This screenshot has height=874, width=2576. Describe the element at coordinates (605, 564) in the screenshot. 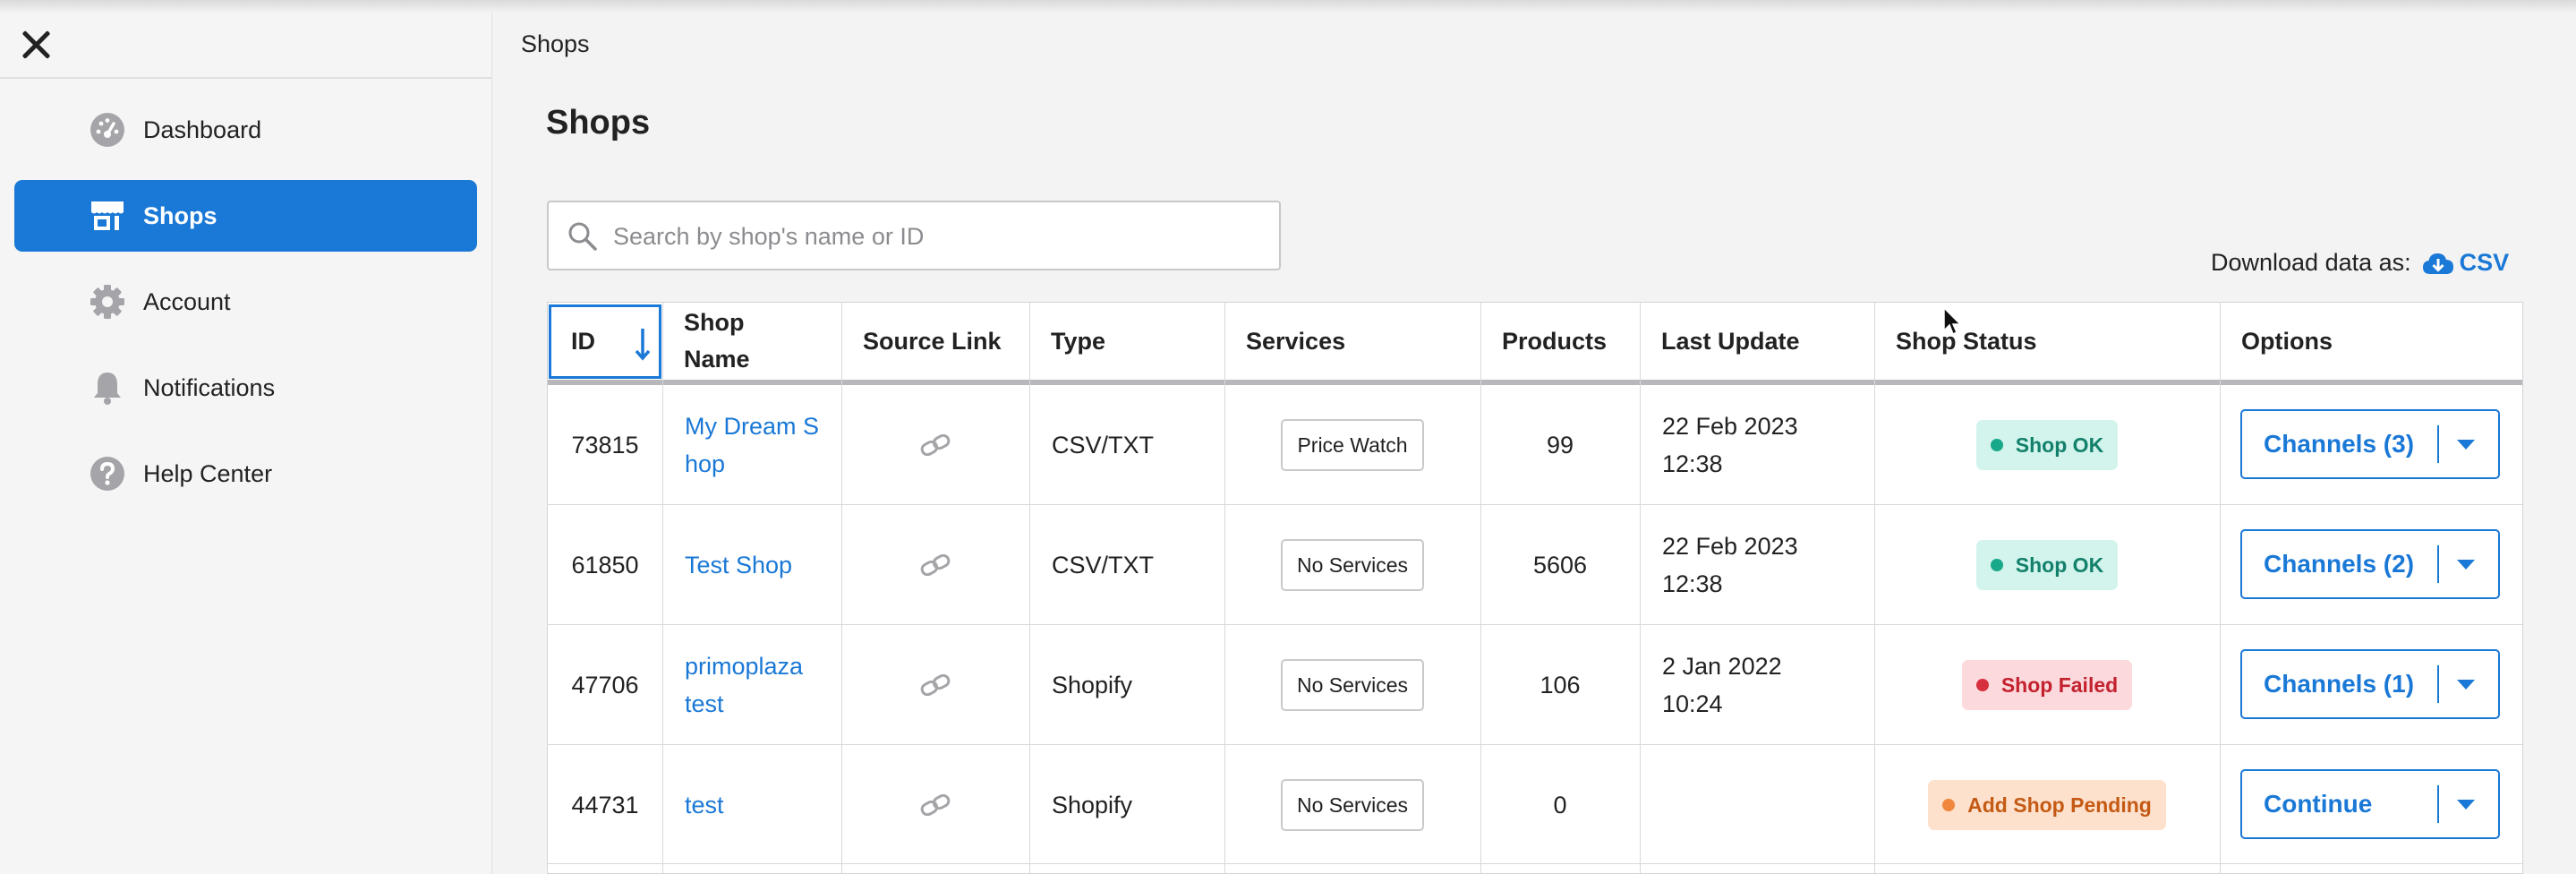

I see `cell-id: 61850` at that location.